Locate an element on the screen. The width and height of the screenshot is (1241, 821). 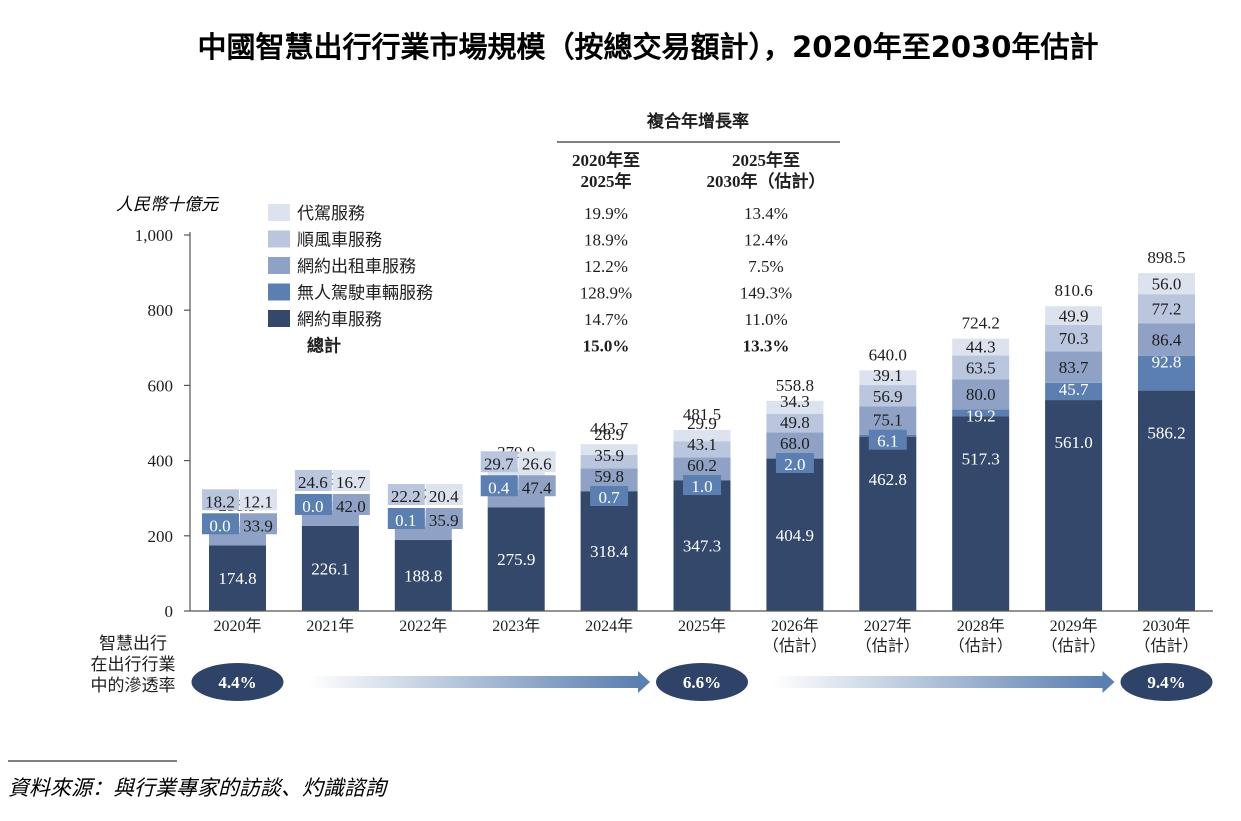
bar-total-label: 898.5 is located at coordinates (1166, 257).